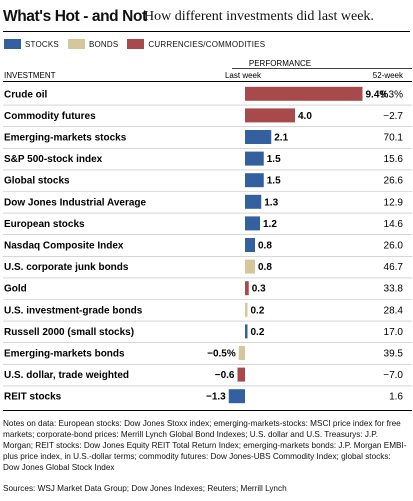 This screenshot has height=501, width=413. Describe the element at coordinates (394, 354) in the screenshot. I see `change-value: 39.5` at that location.